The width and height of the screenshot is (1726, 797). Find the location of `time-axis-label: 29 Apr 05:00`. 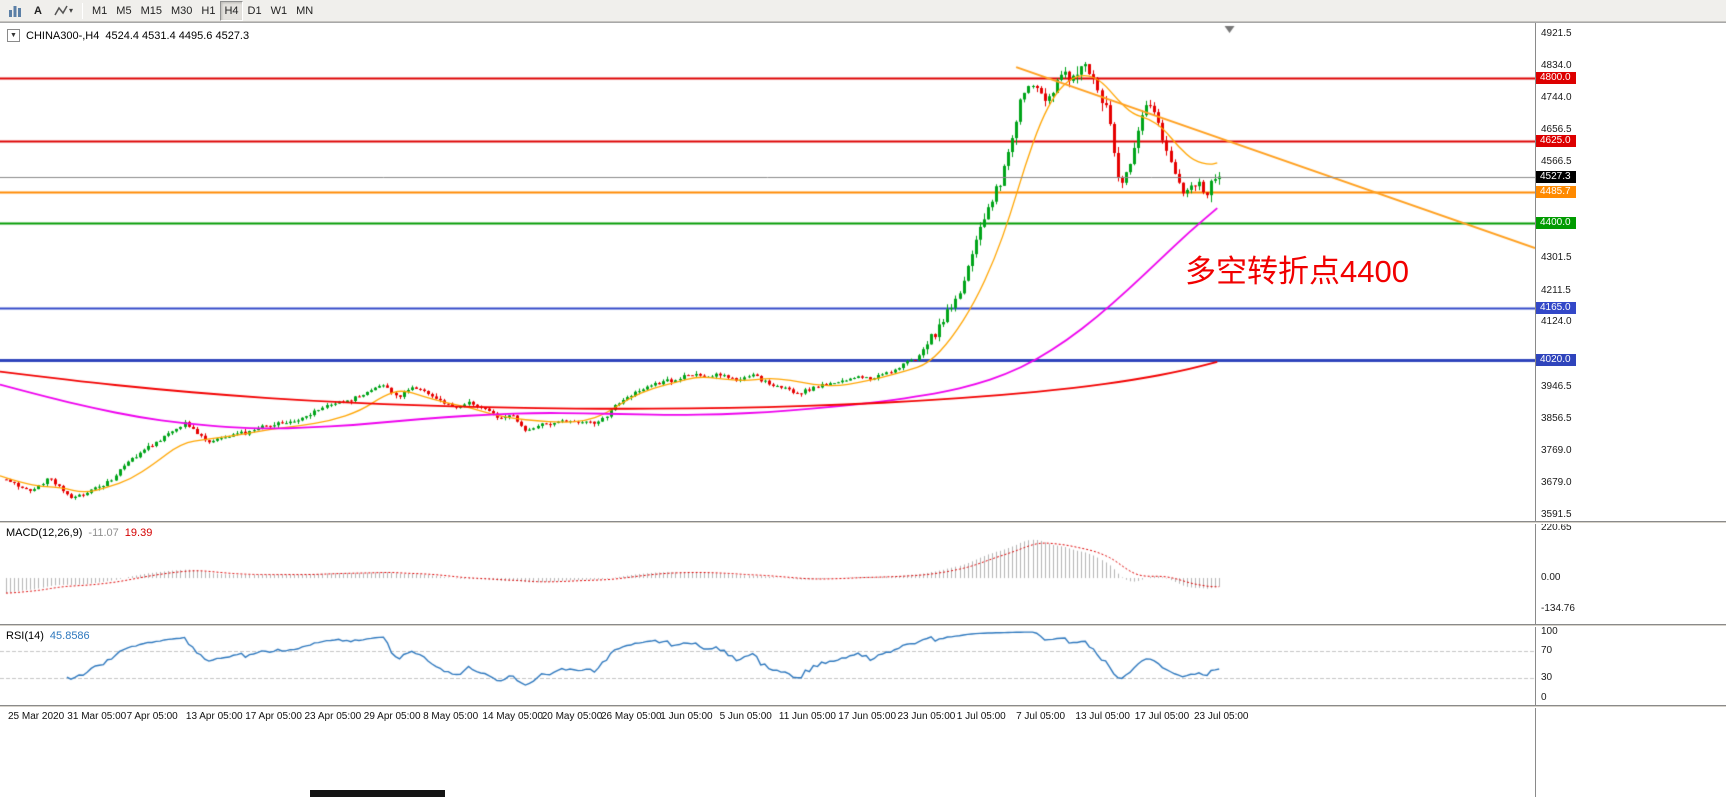

time-axis-label: 29 Apr 05:00 is located at coordinates (392, 716).